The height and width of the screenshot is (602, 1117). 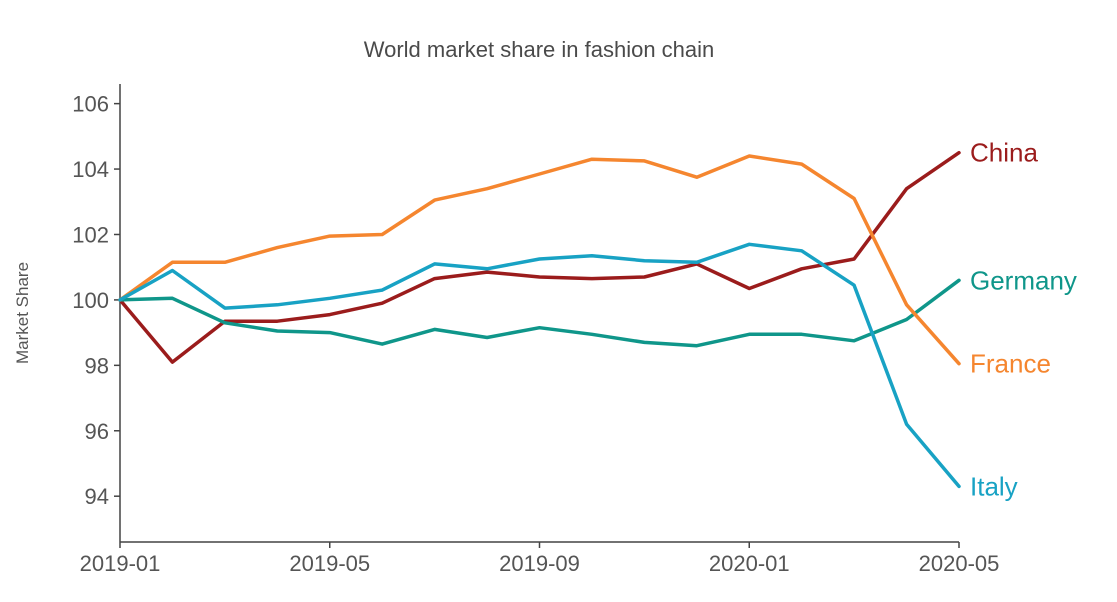 I want to click on x-tick-label: 2020-05, so click(x=959, y=563).